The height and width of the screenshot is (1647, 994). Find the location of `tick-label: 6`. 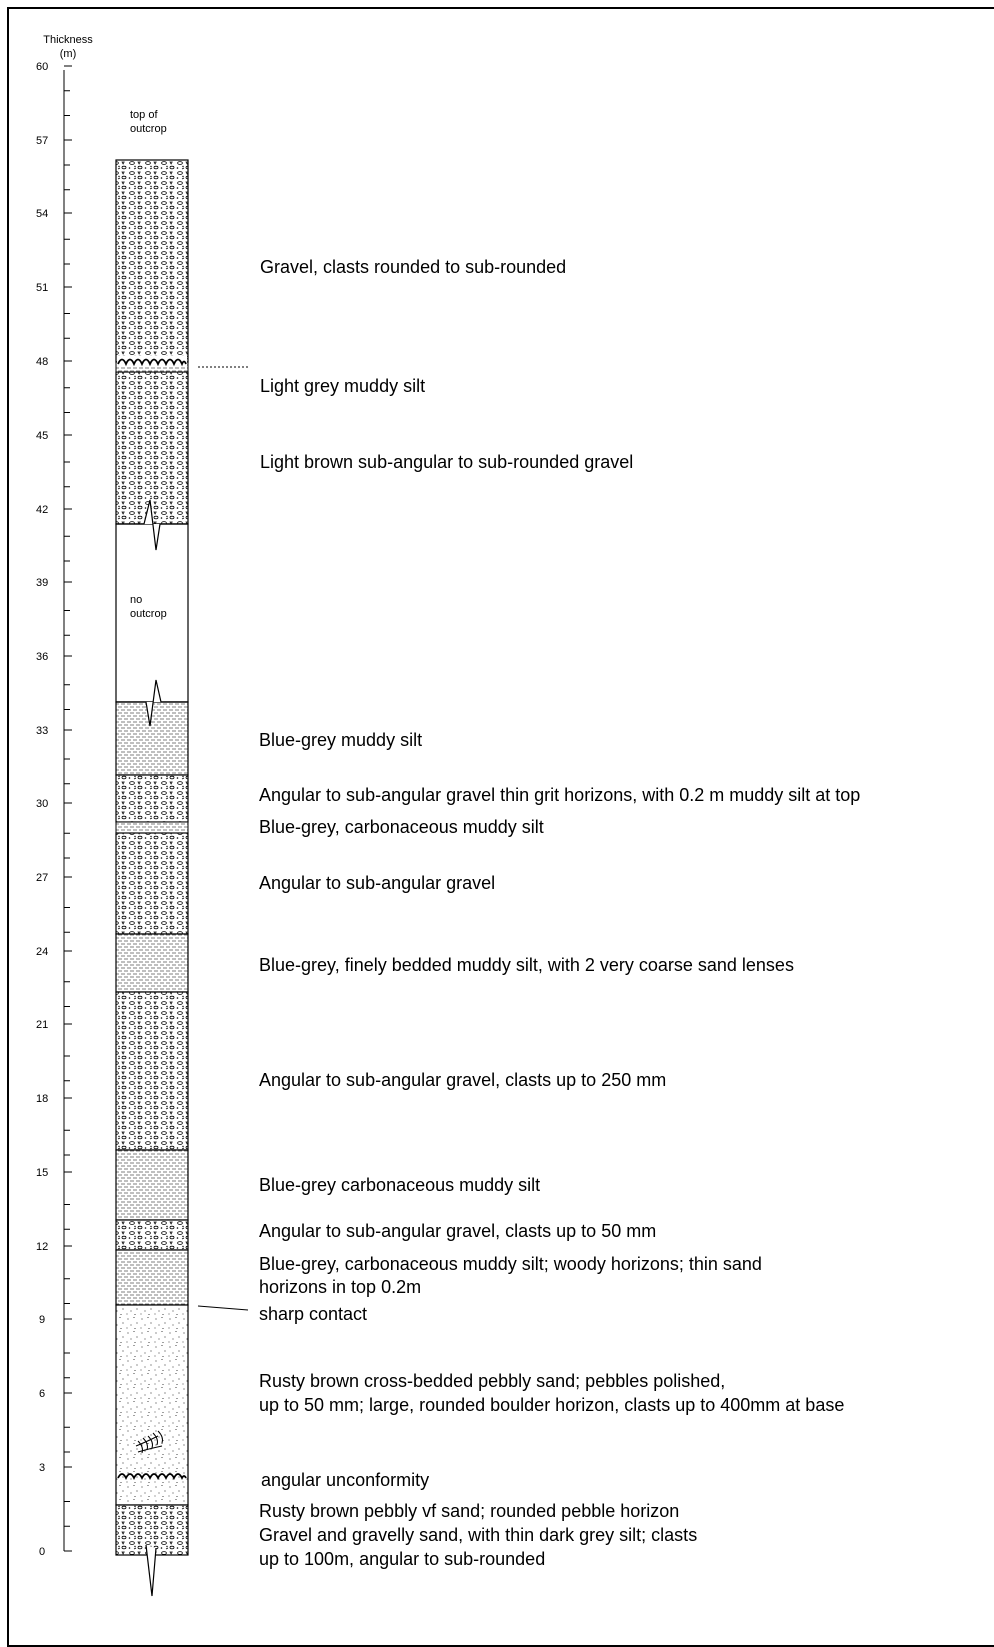

tick-label: 6 is located at coordinates (42, 1394).